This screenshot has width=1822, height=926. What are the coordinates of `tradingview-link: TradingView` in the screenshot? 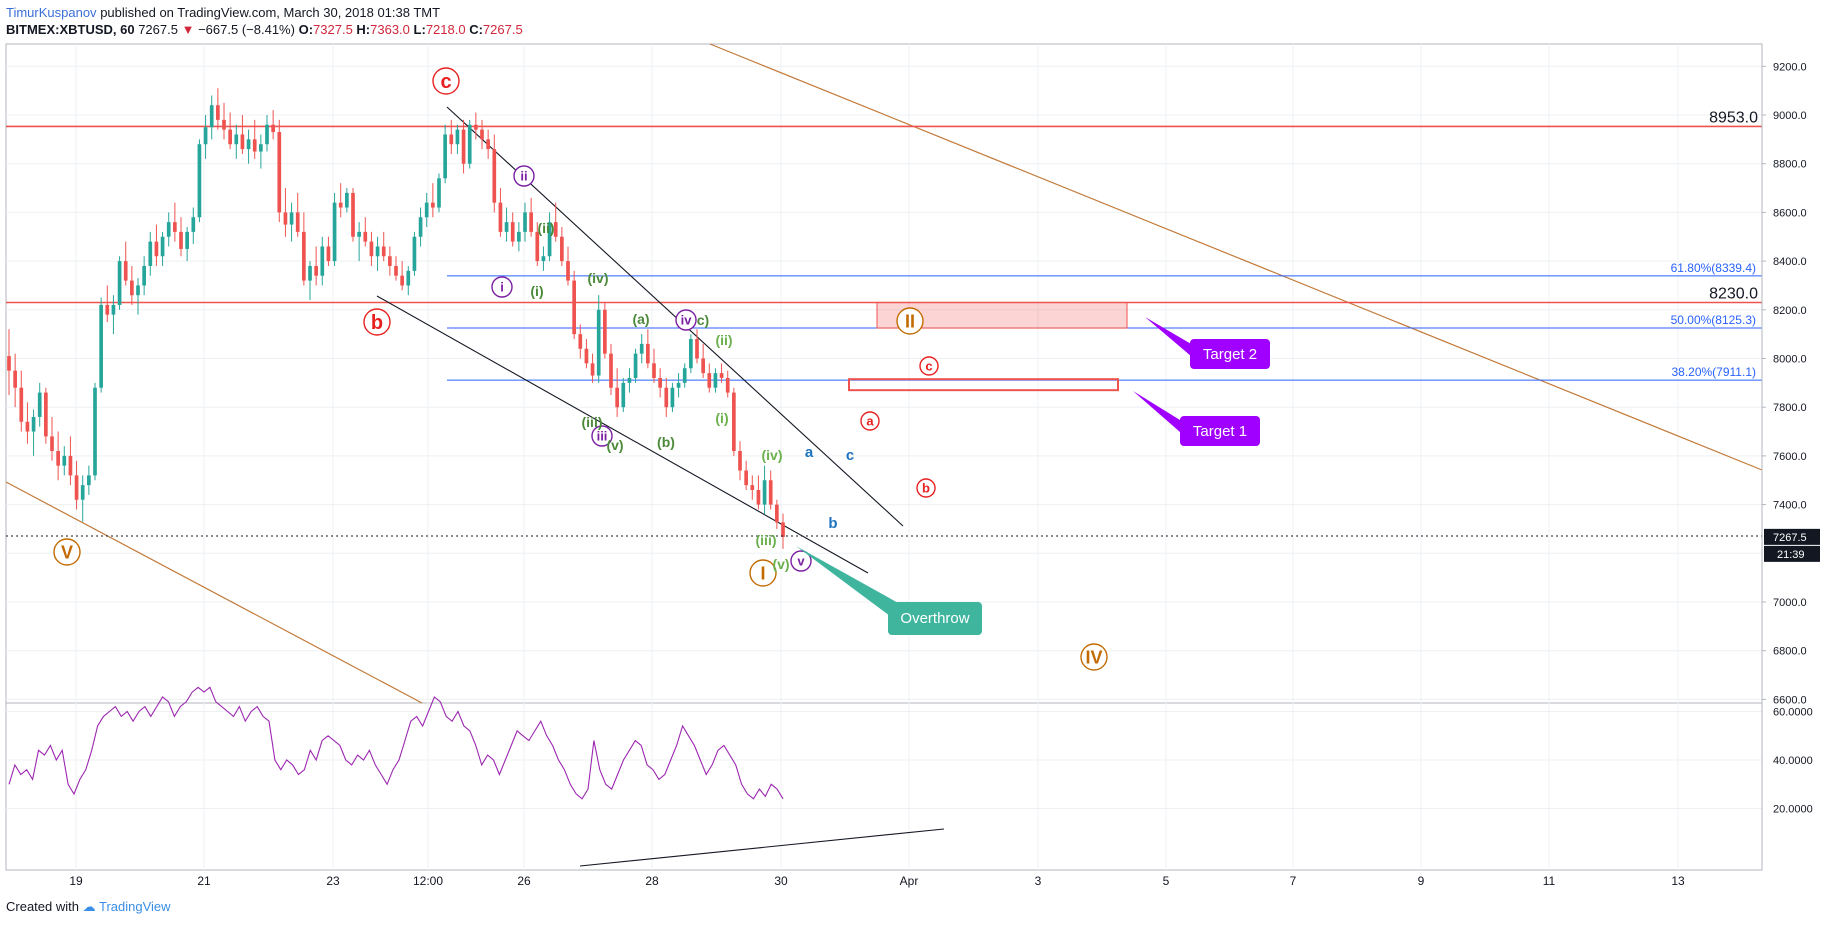 It's located at (135, 906).